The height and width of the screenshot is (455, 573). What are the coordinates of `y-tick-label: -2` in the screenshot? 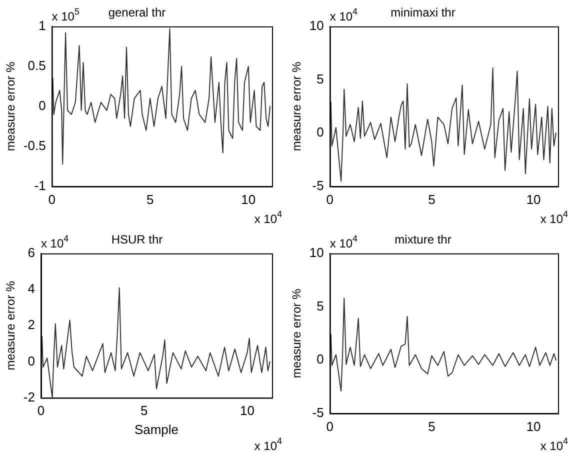 It's located at (29, 396).